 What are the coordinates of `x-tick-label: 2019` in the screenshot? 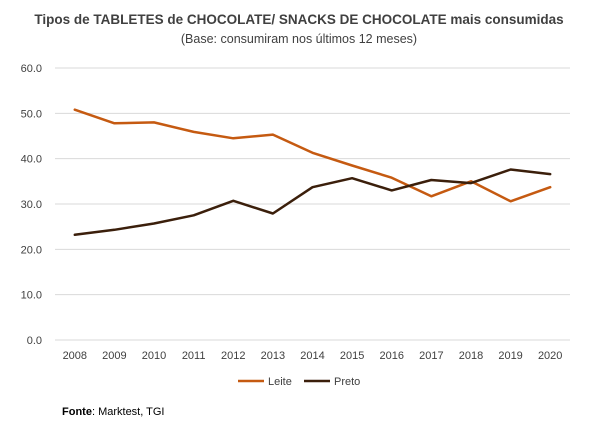 It's located at (510, 356).